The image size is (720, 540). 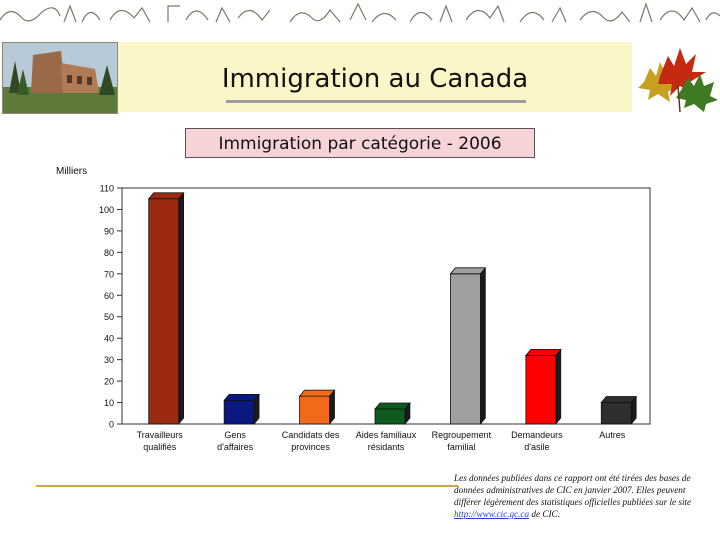 What do you see at coordinates (111, 425) in the screenshot?
I see `y-tick-label: 0` at bounding box center [111, 425].